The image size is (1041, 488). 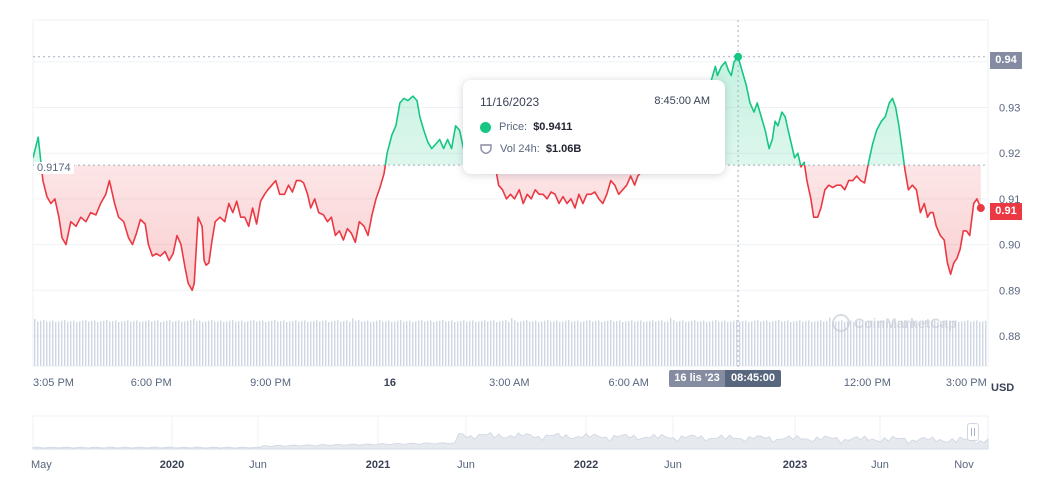 What do you see at coordinates (390, 383) in the screenshot?
I see `x-tick-label: 16` at bounding box center [390, 383].